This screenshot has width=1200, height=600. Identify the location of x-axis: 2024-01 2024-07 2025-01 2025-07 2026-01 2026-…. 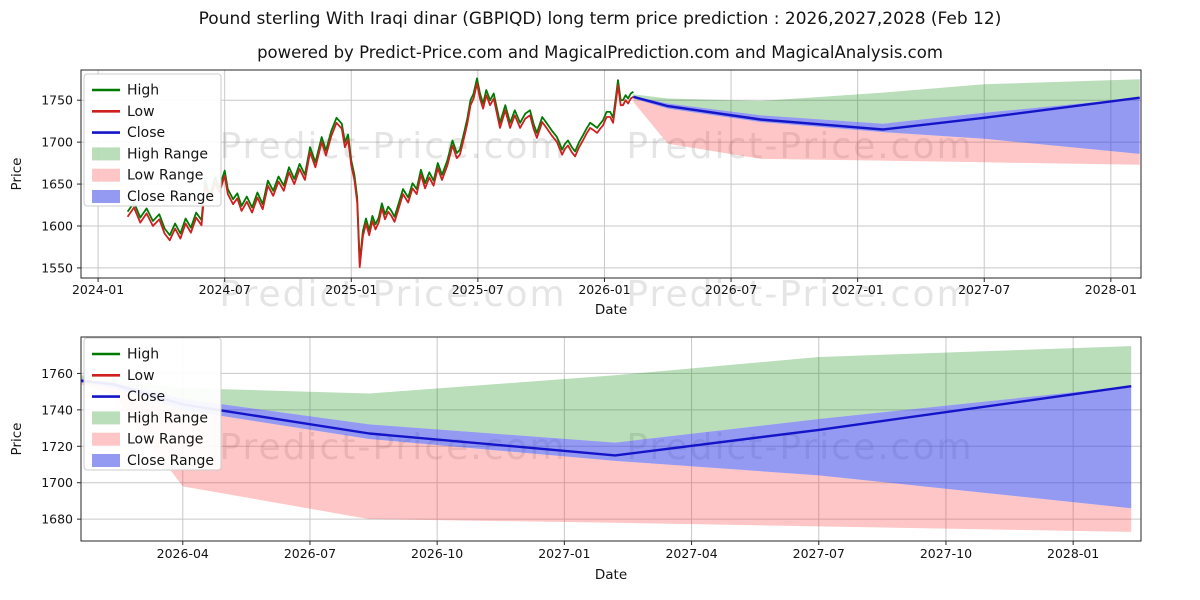
(604, 287).